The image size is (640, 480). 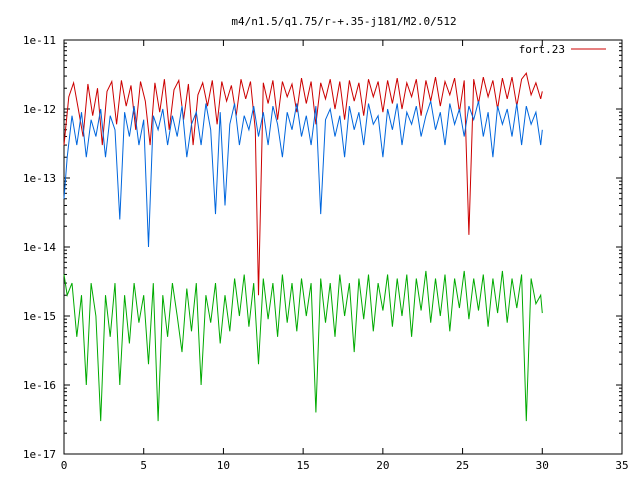 I want to click on x-tick-label: 35, so click(x=621, y=465).